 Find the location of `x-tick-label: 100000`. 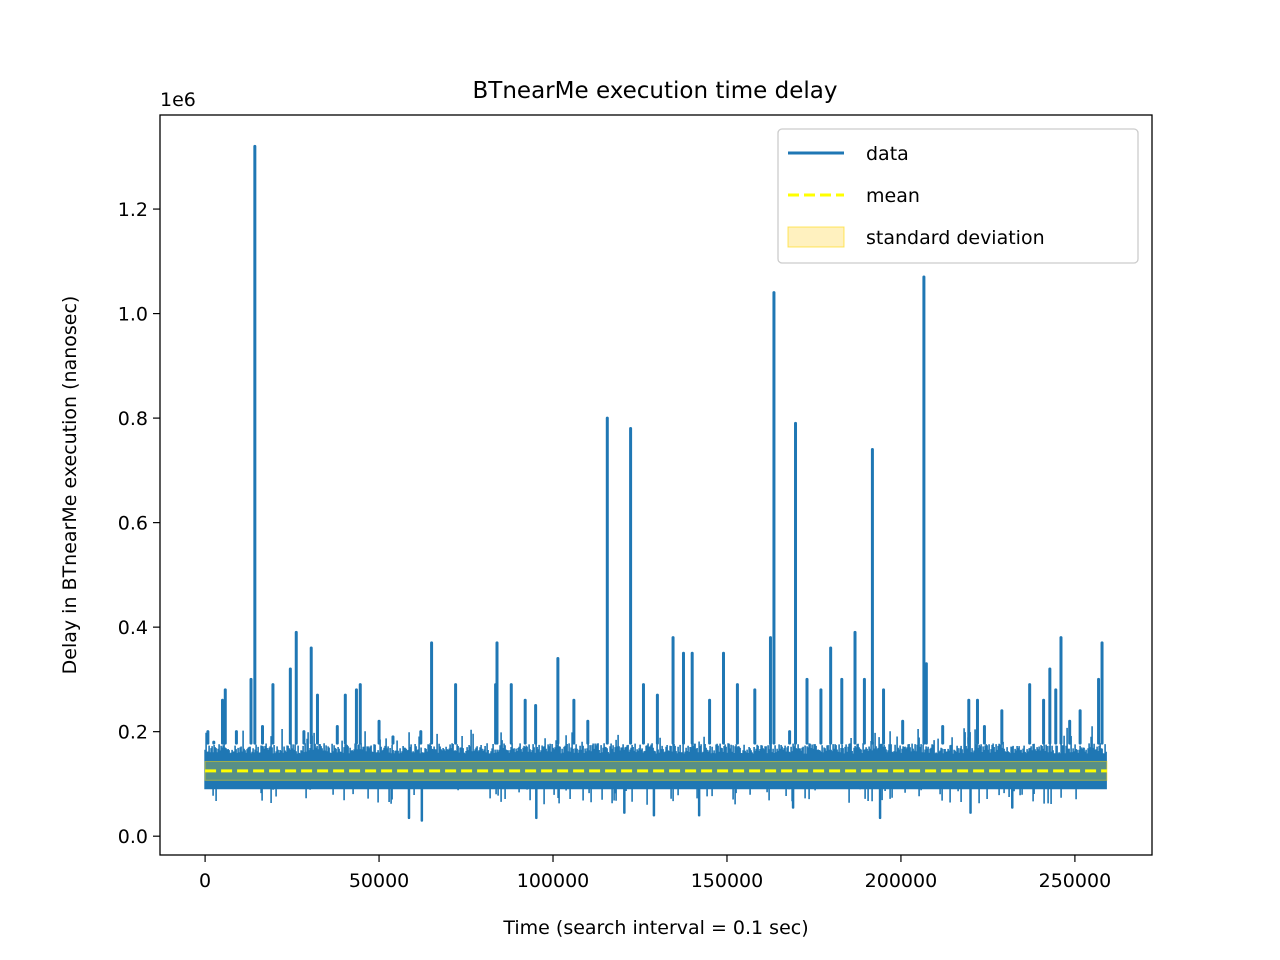

x-tick-label: 100000 is located at coordinates (553, 881).